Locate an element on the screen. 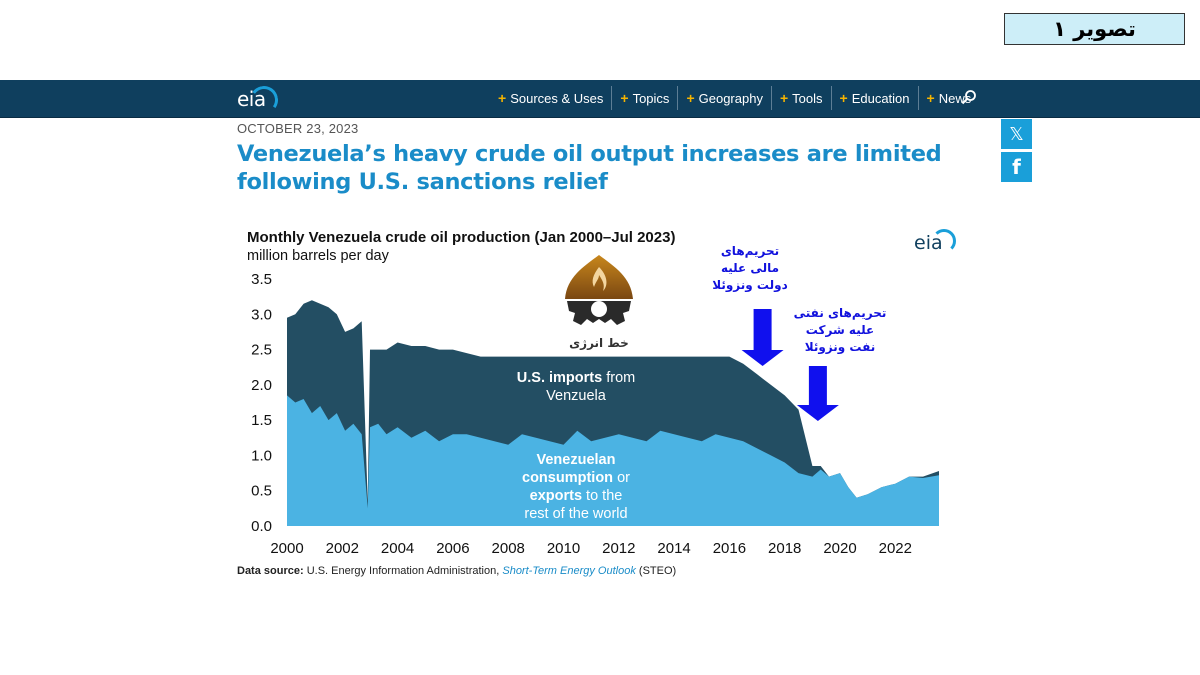 This screenshot has width=1200, height=675. y-tick-label: 1.5 is located at coordinates (261, 420).